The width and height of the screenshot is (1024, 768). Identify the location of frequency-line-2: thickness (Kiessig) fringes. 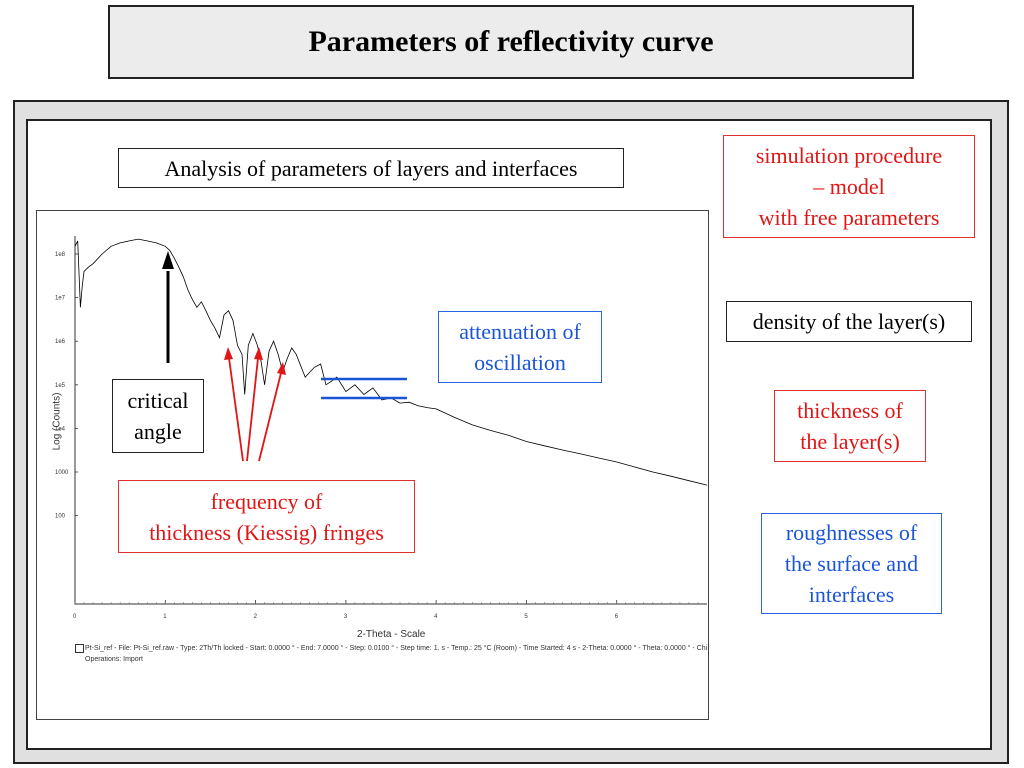
(266, 532).